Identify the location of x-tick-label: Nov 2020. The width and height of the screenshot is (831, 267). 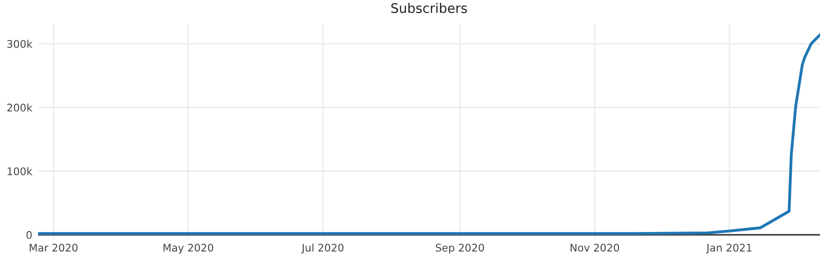
(595, 248).